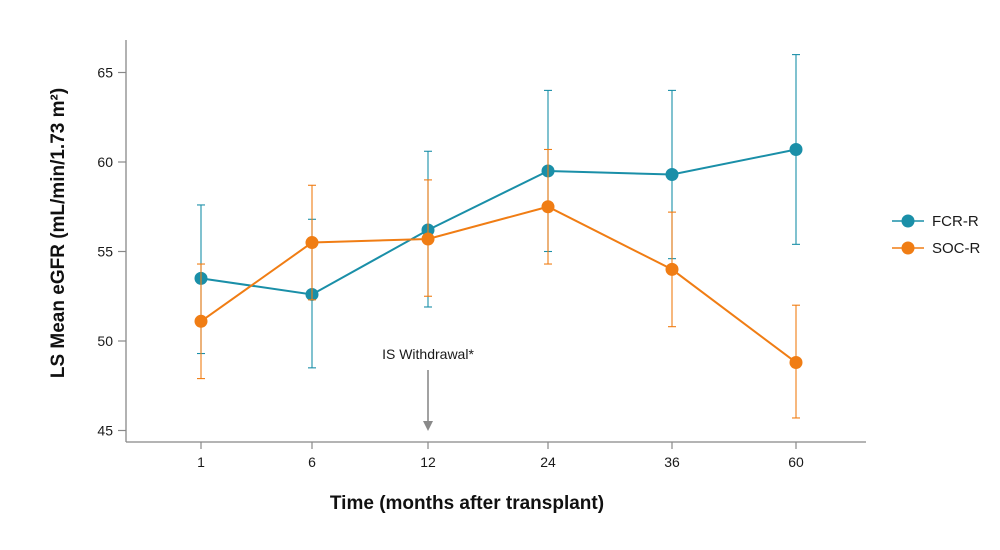  I want to click on y-tick-label: 50, so click(105, 341).